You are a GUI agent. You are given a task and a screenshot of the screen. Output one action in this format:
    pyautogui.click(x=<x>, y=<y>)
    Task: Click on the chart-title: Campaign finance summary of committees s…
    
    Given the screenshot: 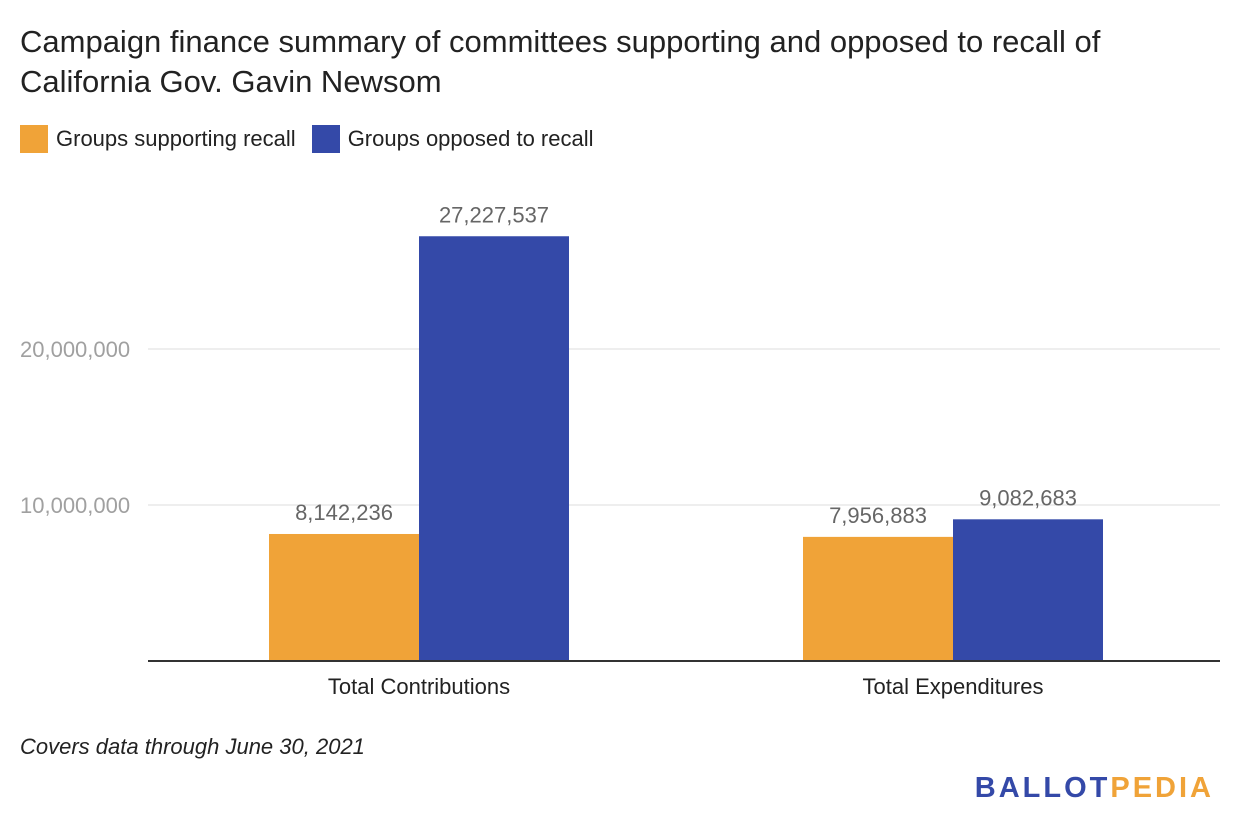 What is the action you would take?
    pyautogui.click(x=560, y=61)
    